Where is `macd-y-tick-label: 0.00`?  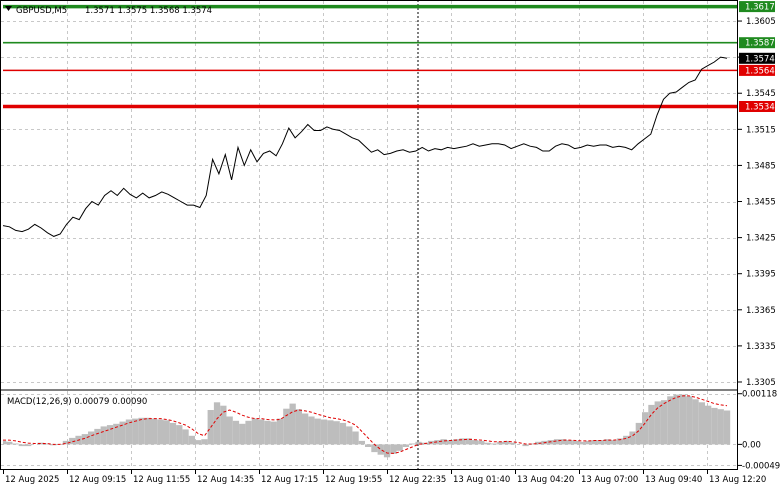
macd-y-tick-label: 0.00 is located at coordinates (751, 445).